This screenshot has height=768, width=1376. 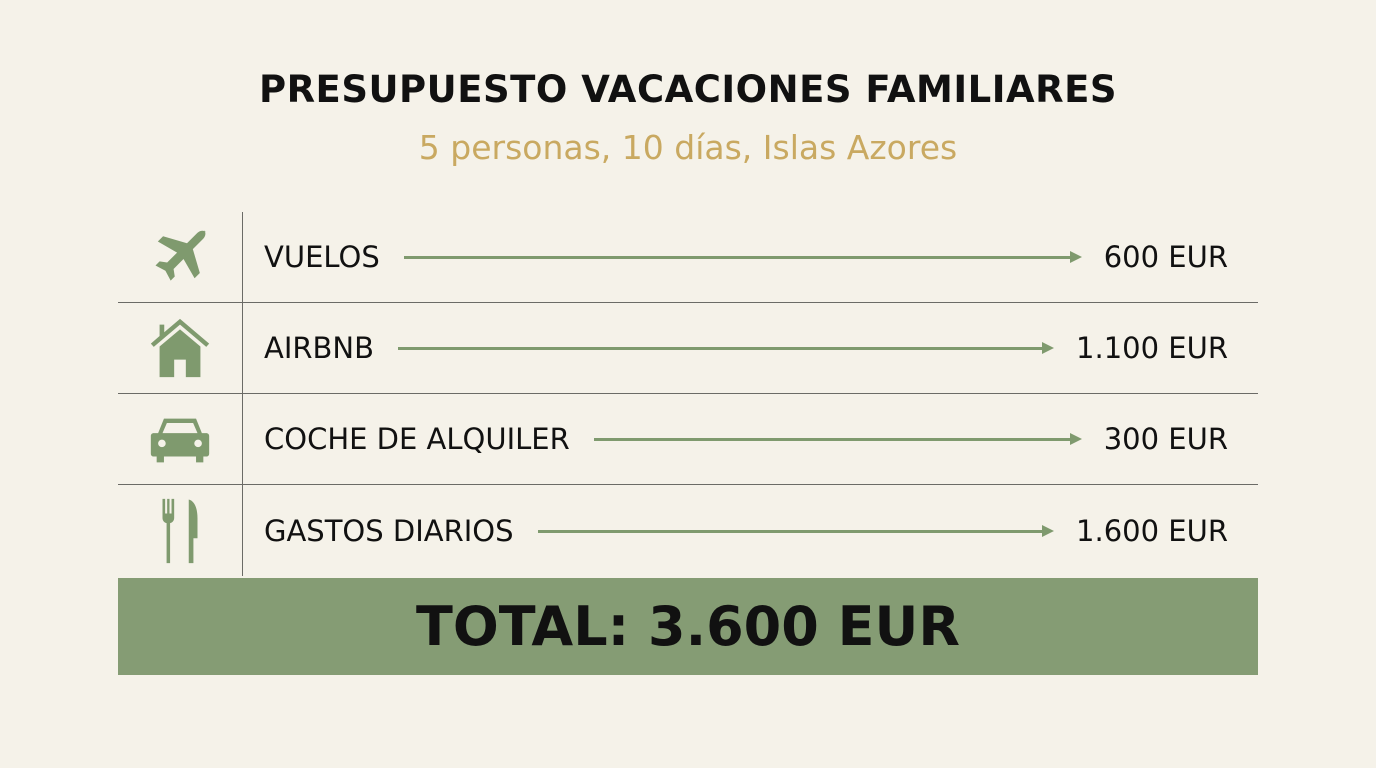 What do you see at coordinates (417, 439) in the screenshot?
I see `item-label: COCHE DE ALQUILER` at bounding box center [417, 439].